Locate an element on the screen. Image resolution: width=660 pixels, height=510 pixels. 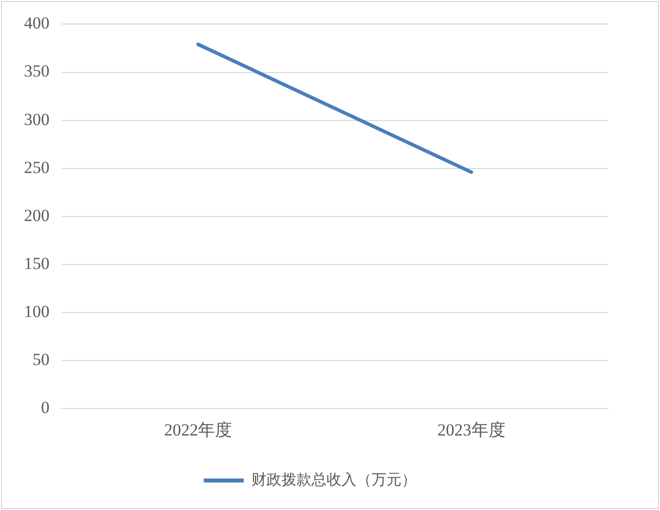
x-tick-label: 2023年度 is located at coordinates (471, 430).